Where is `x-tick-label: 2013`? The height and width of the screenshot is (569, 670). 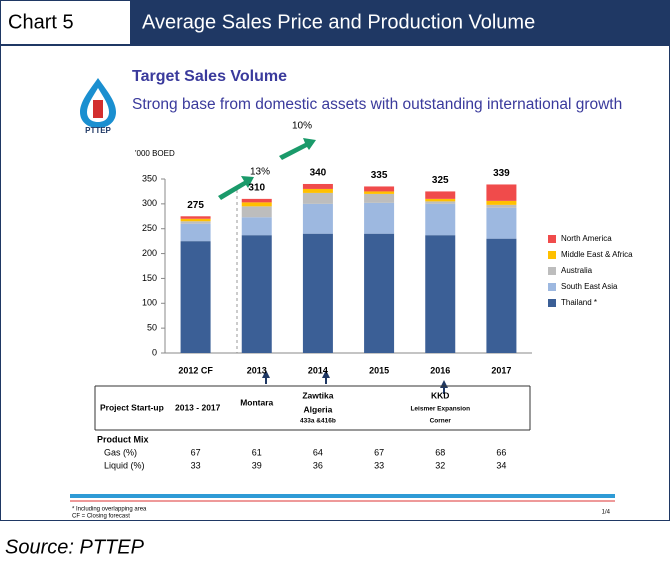
x-tick-label: 2013 is located at coordinates (257, 370).